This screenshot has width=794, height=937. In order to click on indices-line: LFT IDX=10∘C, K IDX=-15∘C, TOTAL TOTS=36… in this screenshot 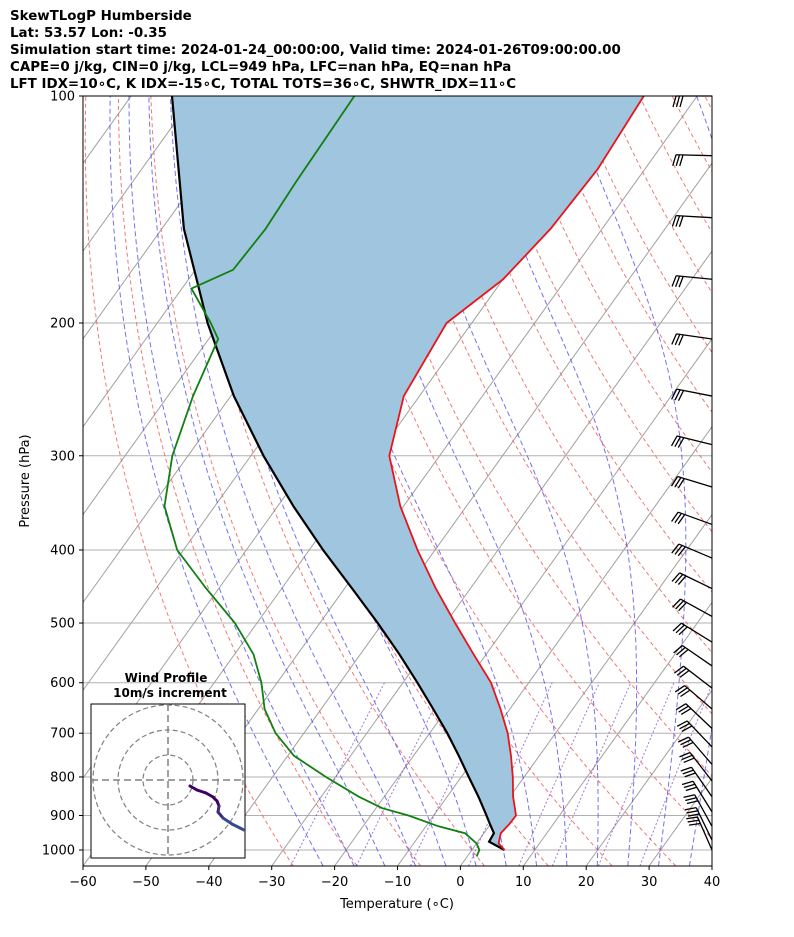, I will do `click(263, 84)`.